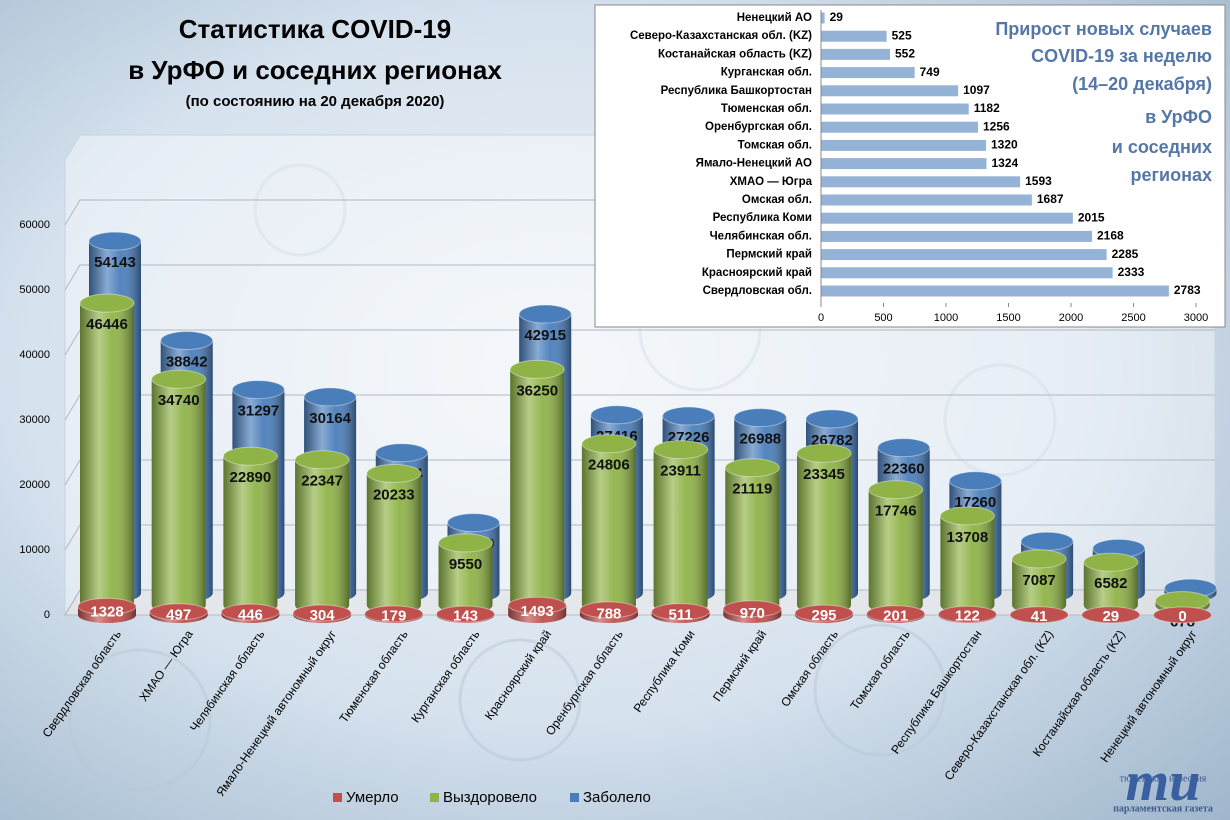  What do you see at coordinates (1110, 616) in the screenshot?
I see `data-label: 29` at bounding box center [1110, 616].